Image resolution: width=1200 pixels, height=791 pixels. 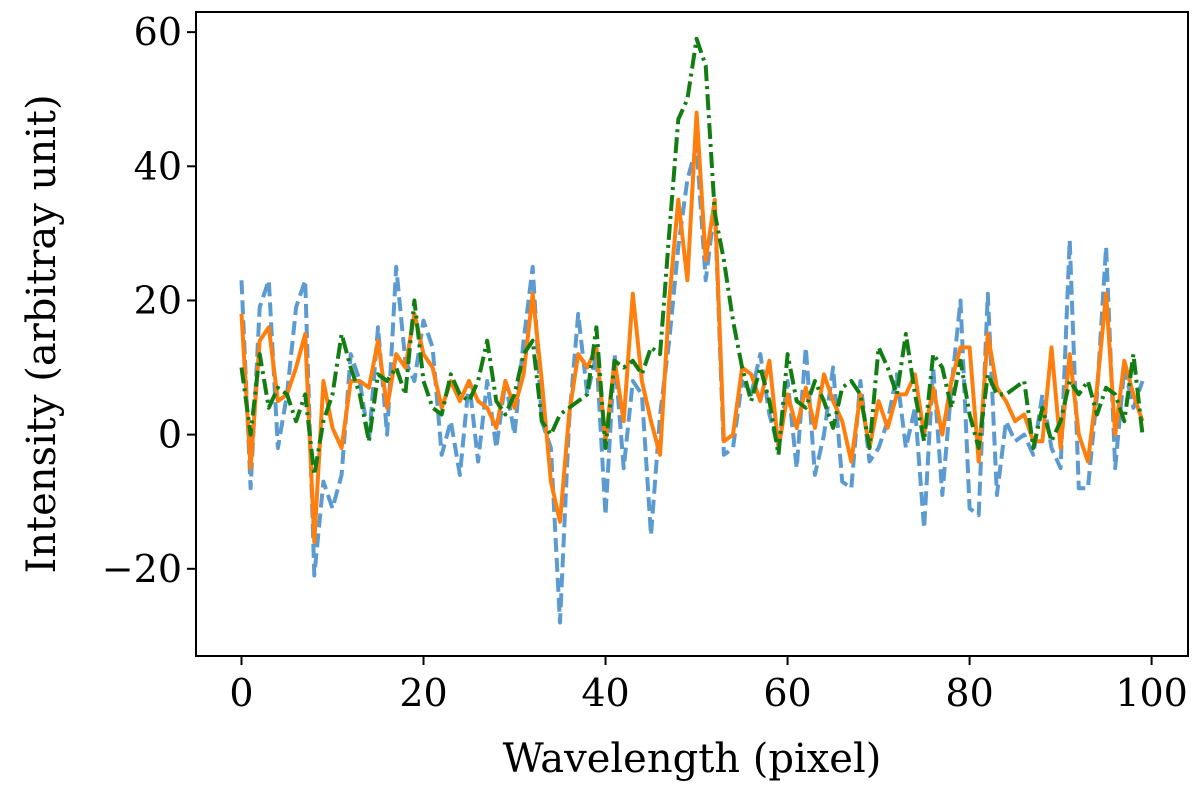 What do you see at coordinates (969, 693) in the screenshot?
I see `x-tick-label: 80` at bounding box center [969, 693].